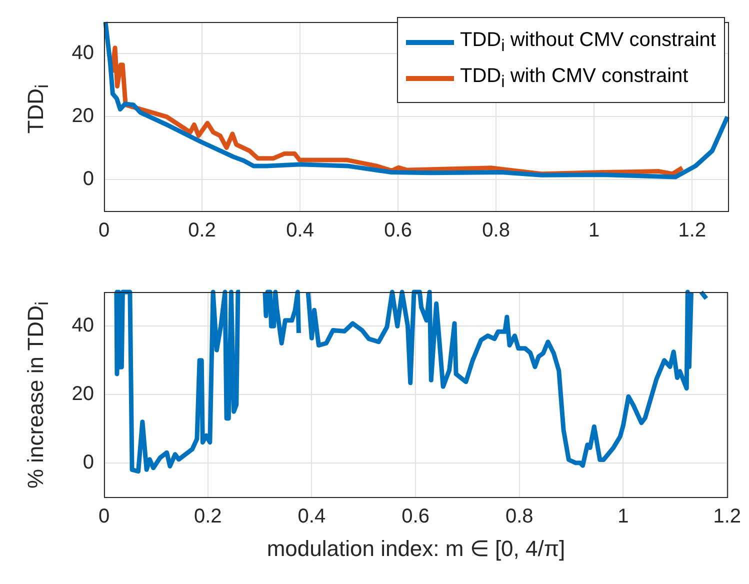  What do you see at coordinates (588, 42) in the screenshot?
I see `legend-label: TDD$_{i}$ without CMV constraint` at bounding box center [588, 42].